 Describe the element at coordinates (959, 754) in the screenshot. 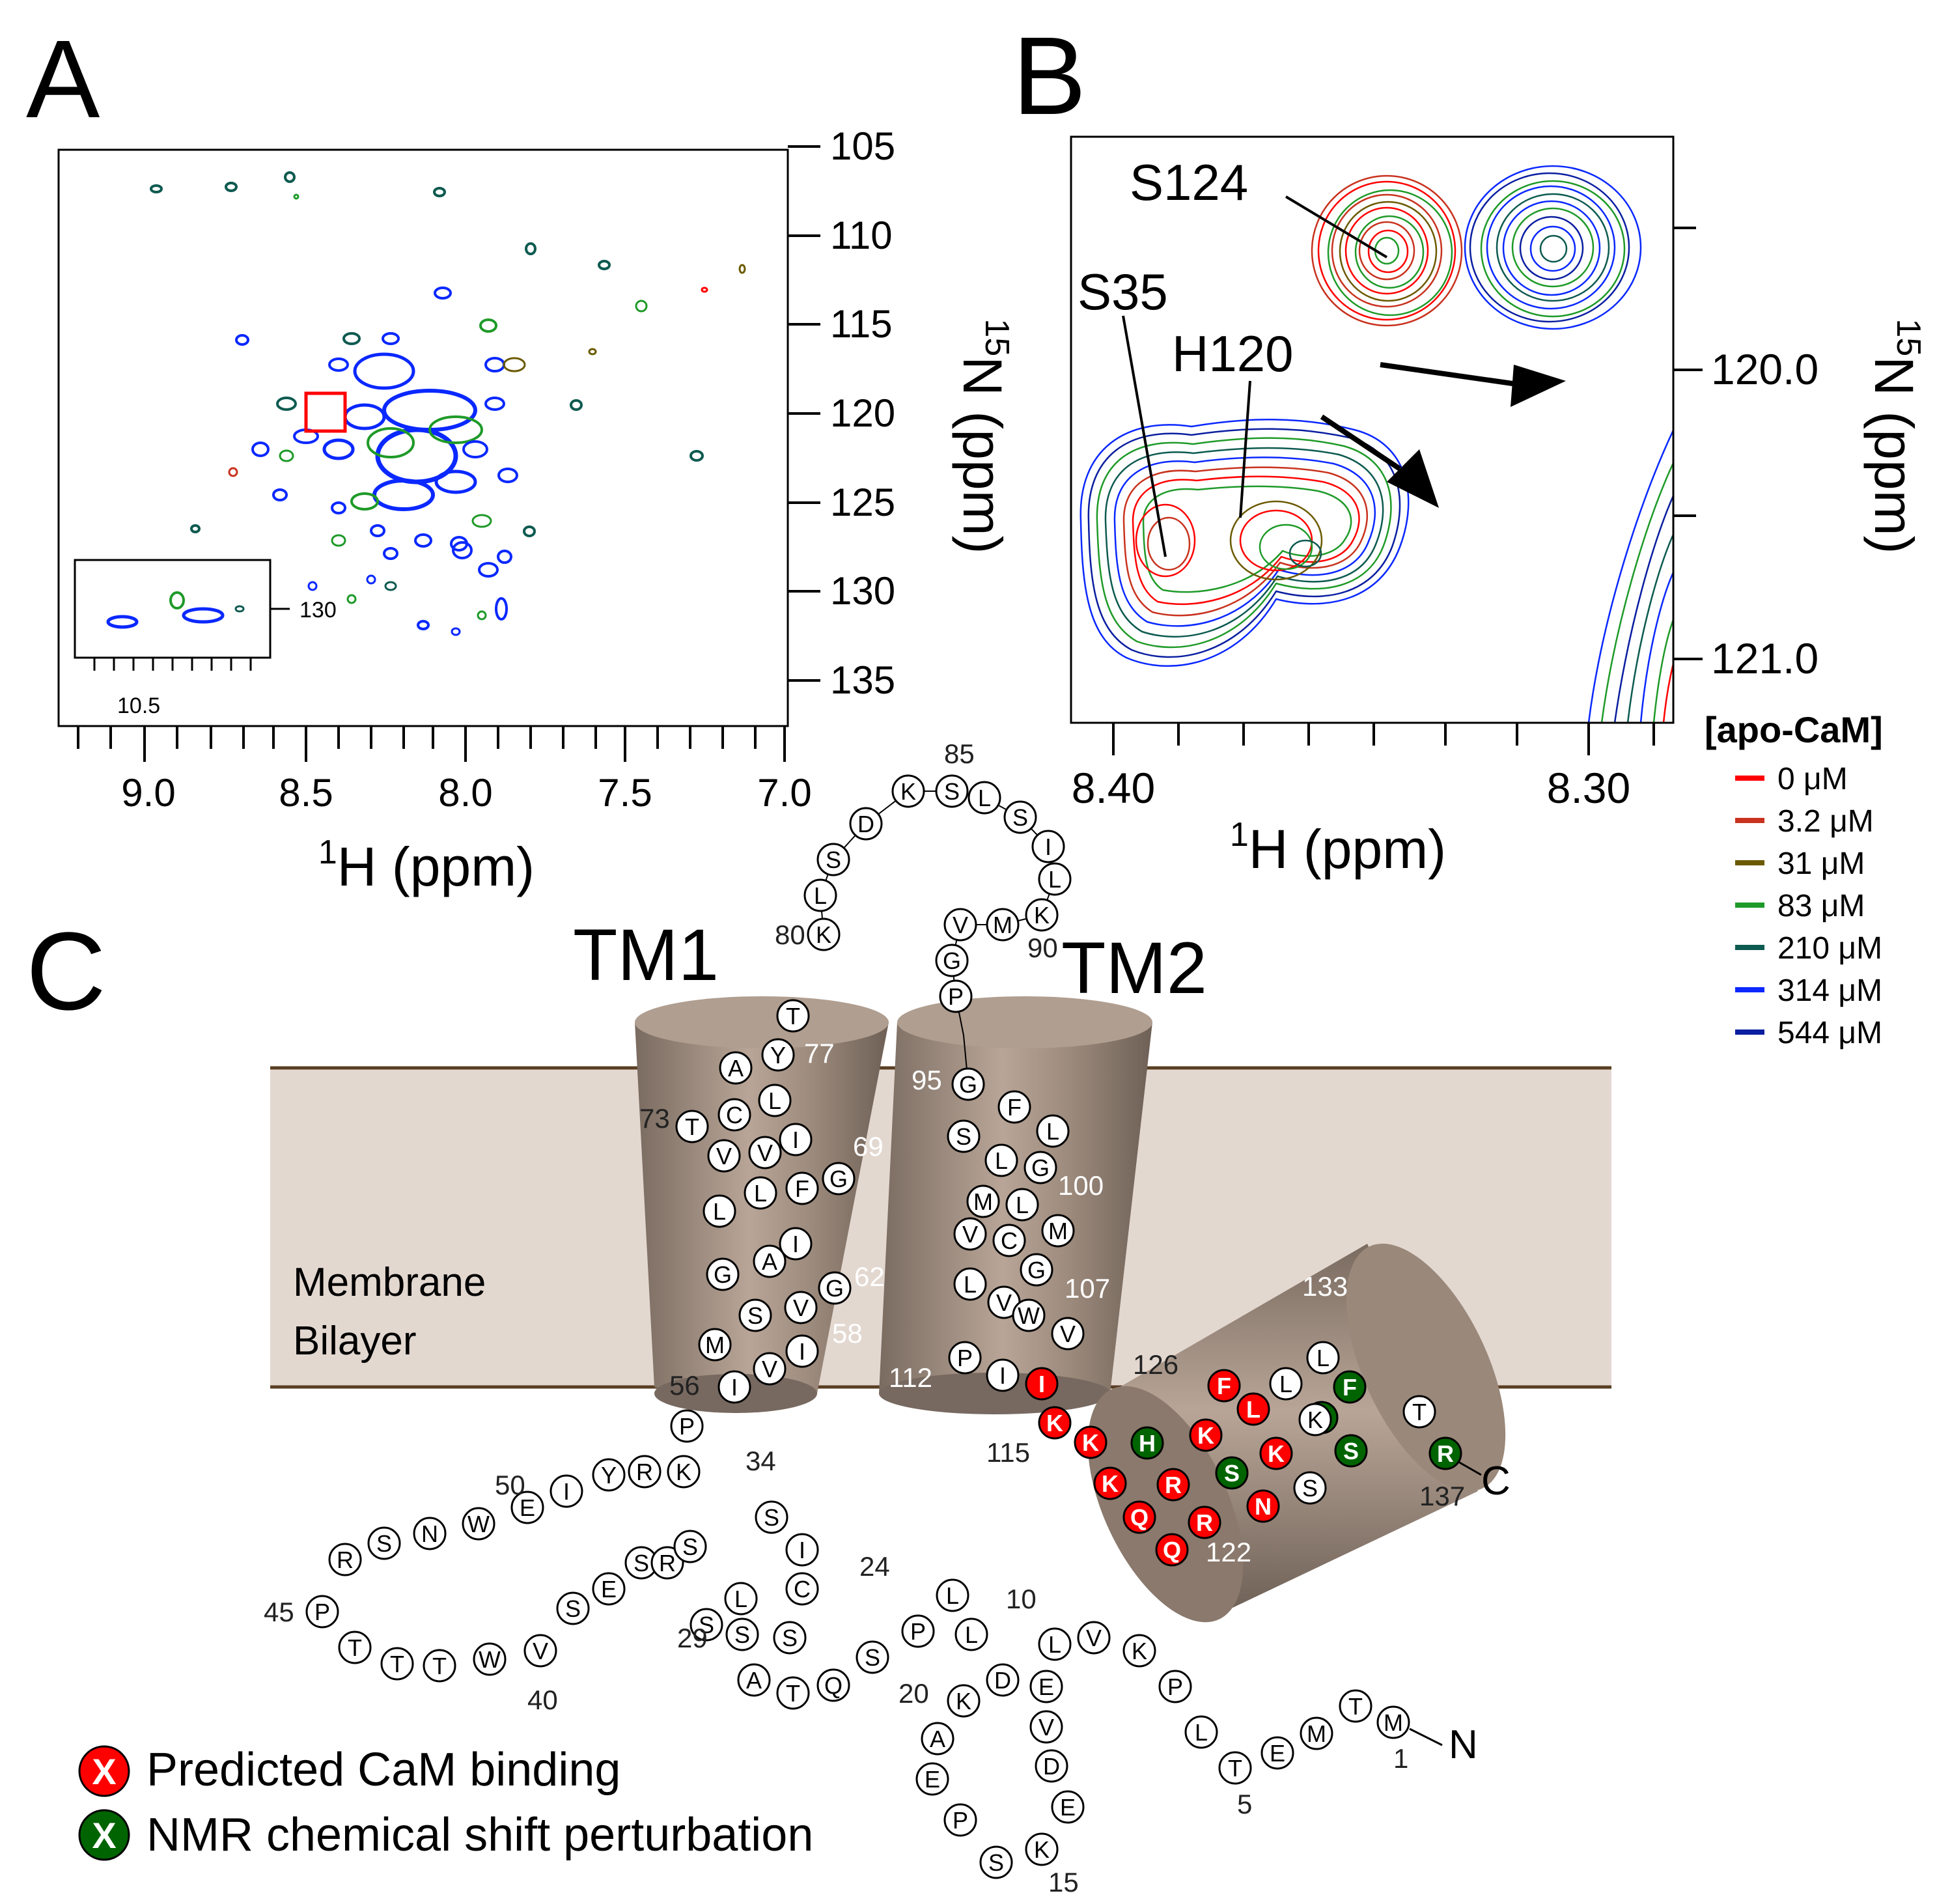

I see `residue-number: 85` at that location.